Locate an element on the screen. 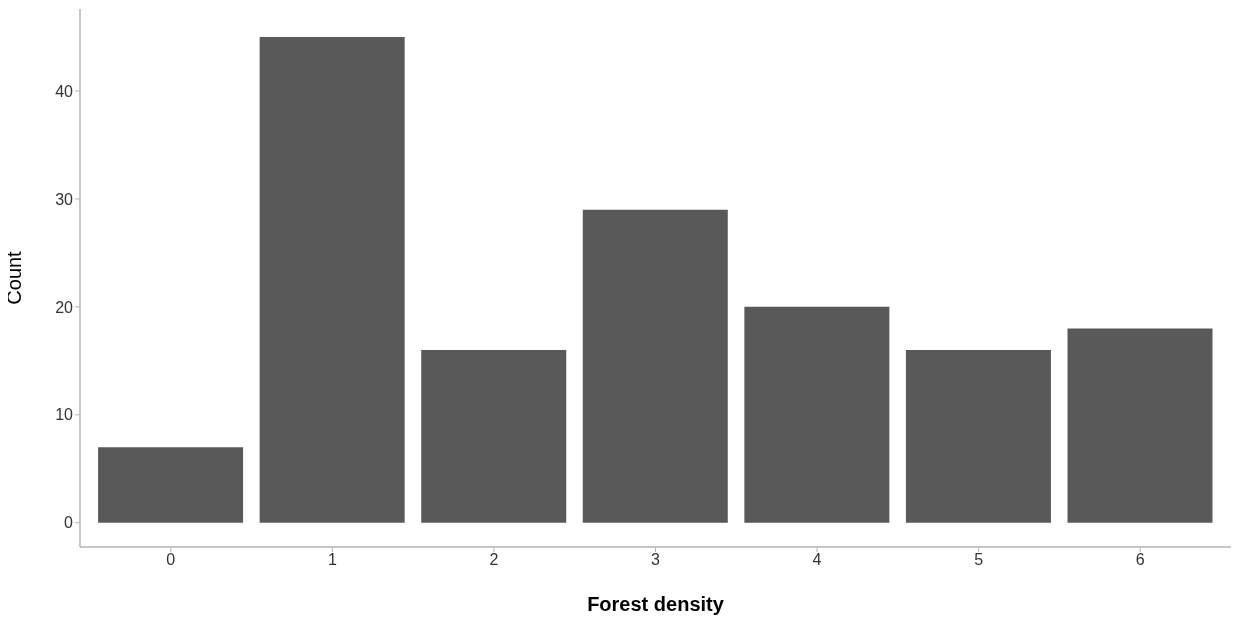  x-tick-label: 3 is located at coordinates (656, 560).